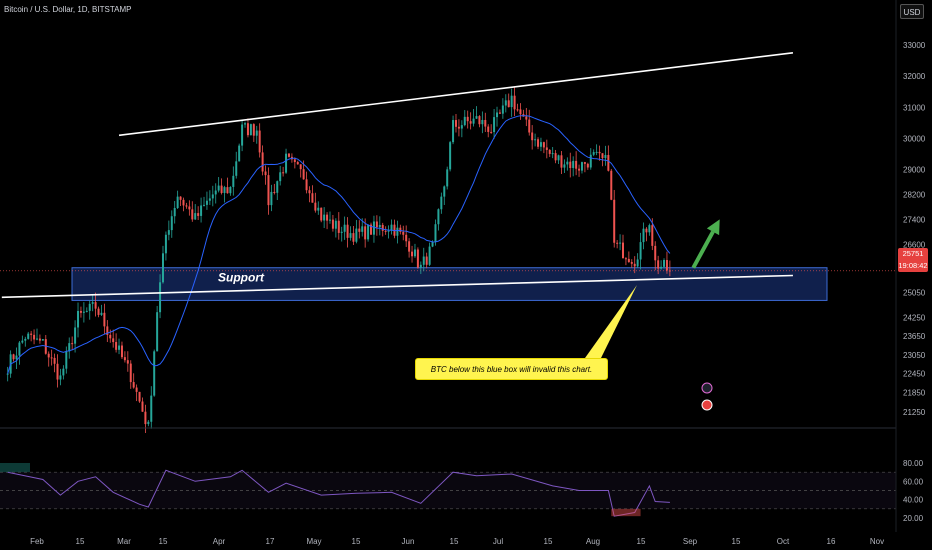 This screenshot has height=550, width=932. What do you see at coordinates (611, 321) in the screenshot?
I see `note-pointer` at bounding box center [611, 321].